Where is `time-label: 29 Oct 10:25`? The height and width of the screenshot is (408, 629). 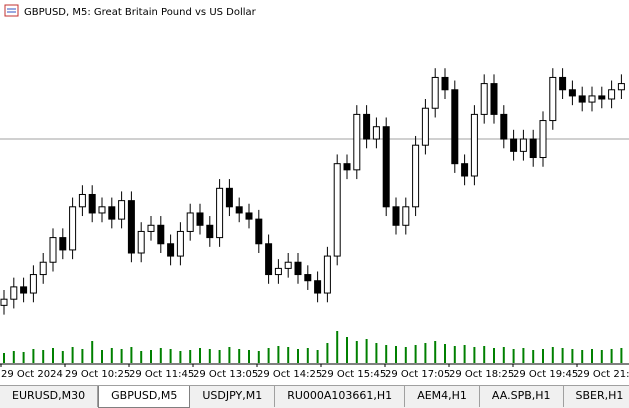
time-label: 29 Oct 10:25 is located at coordinates (97, 374).